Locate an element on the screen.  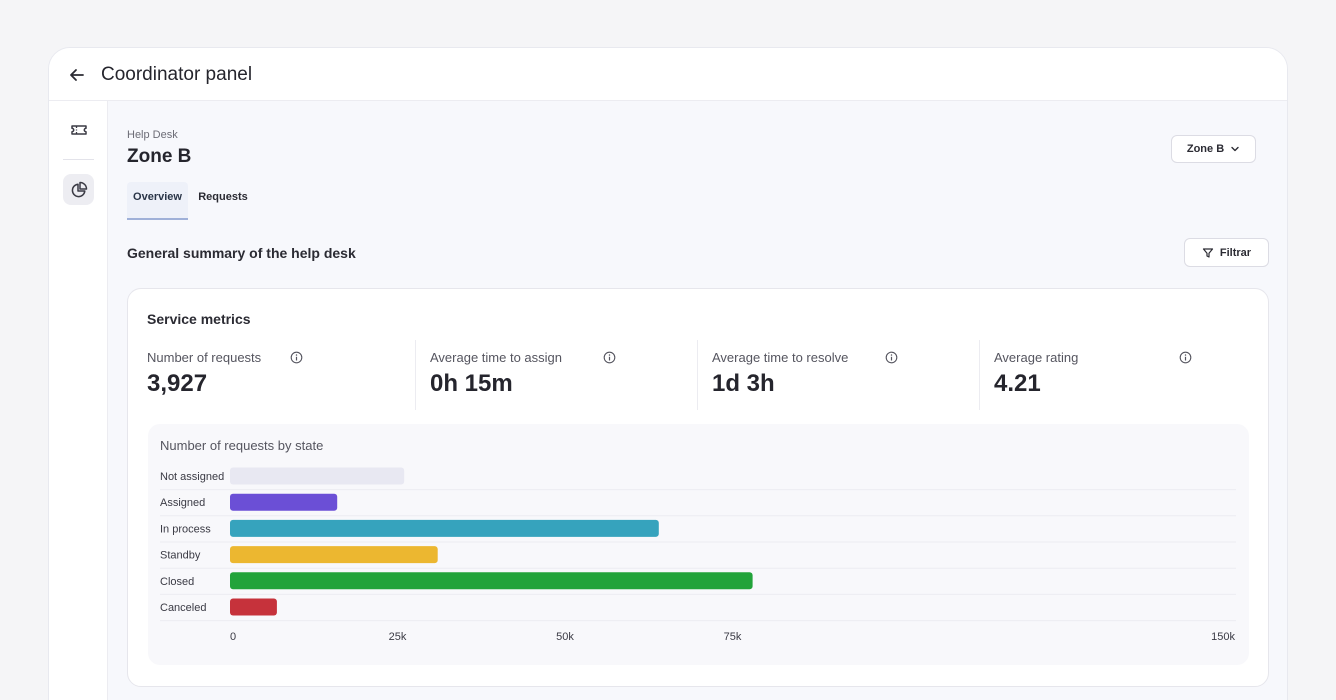
card-title: Service metrics is located at coordinates (199, 319).